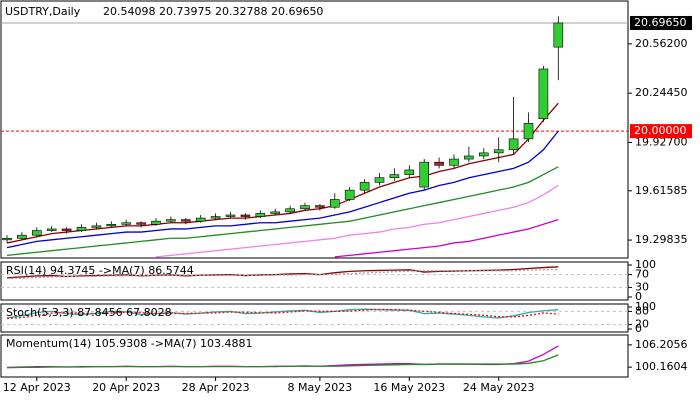  Describe the element at coordinates (43, 11) in the screenshot. I see `chart-title: USDTRY,Daily` at that location.